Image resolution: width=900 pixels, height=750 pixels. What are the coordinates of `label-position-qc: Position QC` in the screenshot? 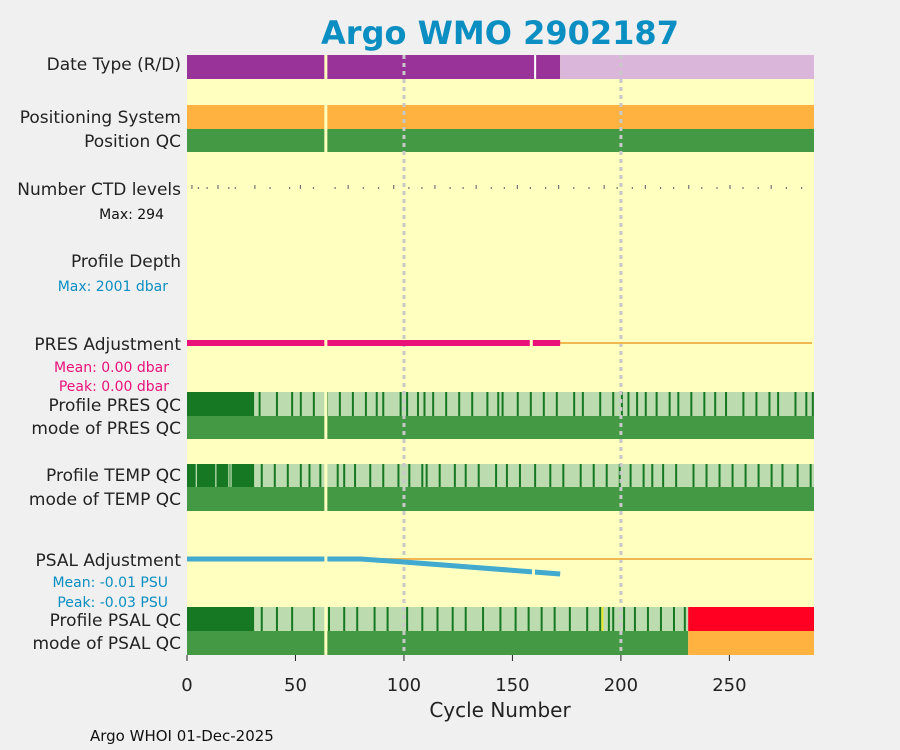 It's located at (132, 142).